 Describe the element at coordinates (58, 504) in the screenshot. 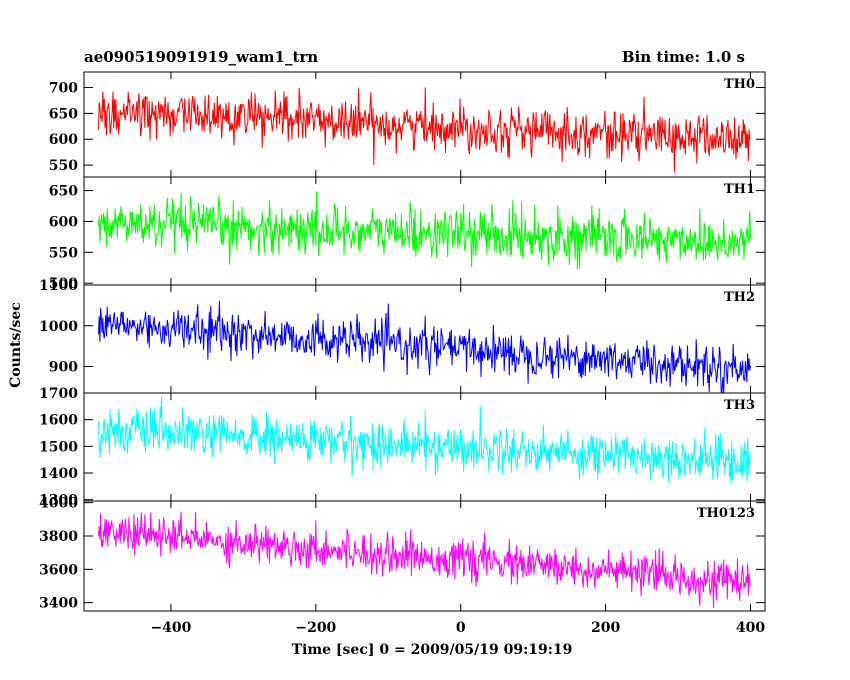

I see `y-tick-label: 4000` at that location.